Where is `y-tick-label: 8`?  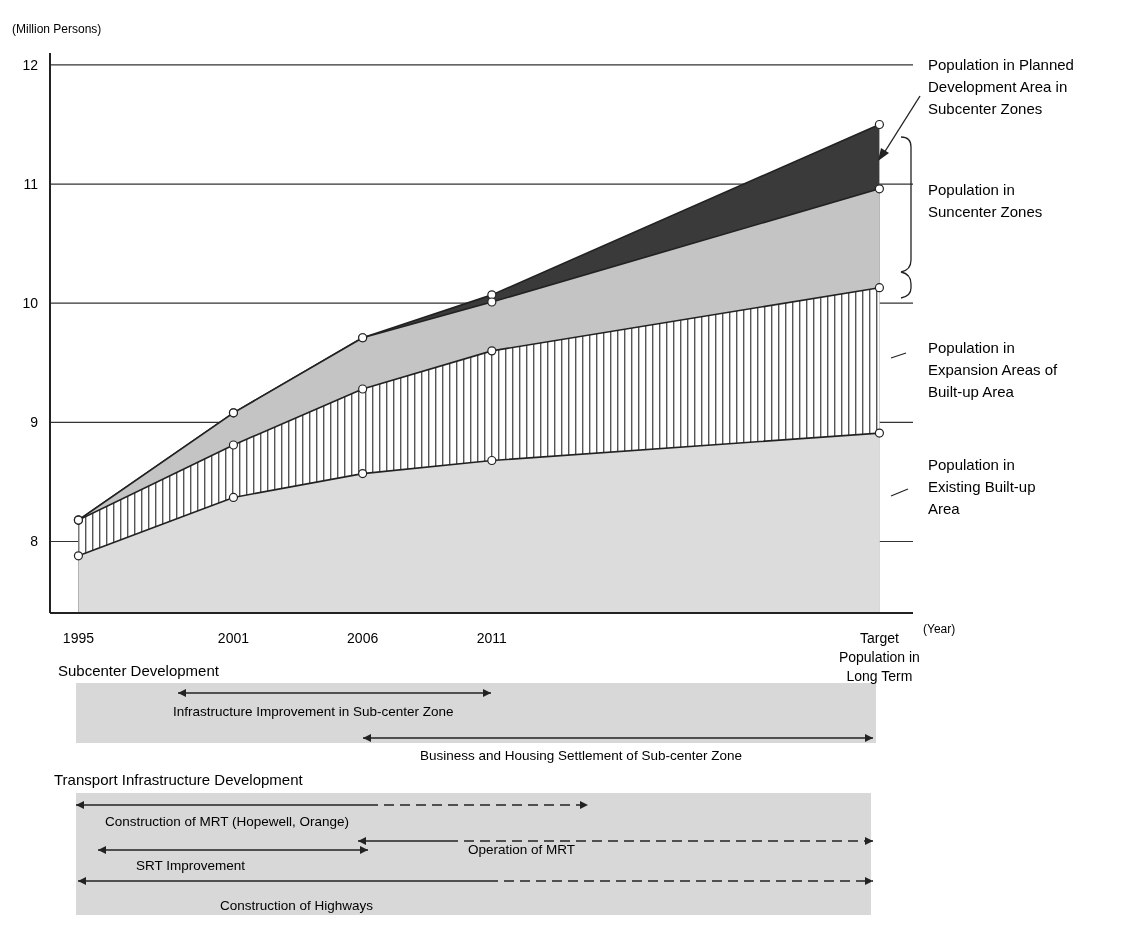 y-tick-label: 8 is located at coordinates (34, 541).